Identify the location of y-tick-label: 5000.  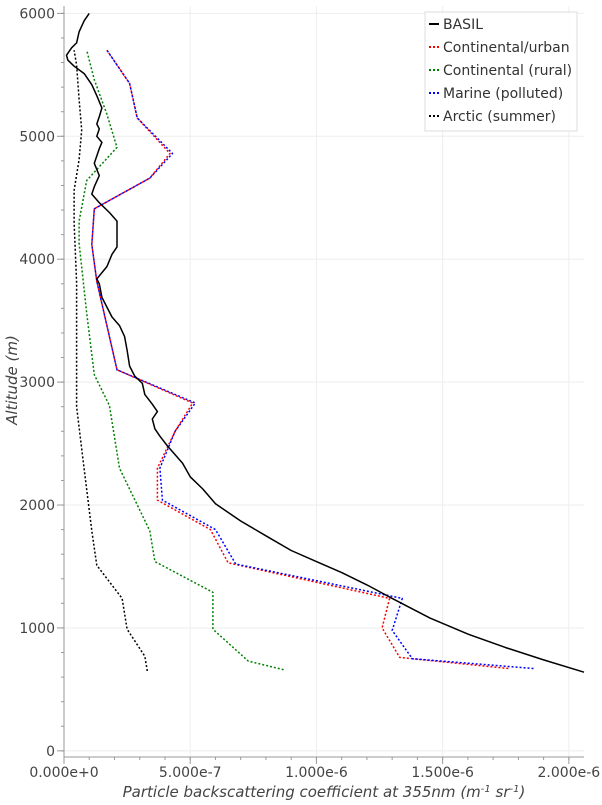
(37, 137).